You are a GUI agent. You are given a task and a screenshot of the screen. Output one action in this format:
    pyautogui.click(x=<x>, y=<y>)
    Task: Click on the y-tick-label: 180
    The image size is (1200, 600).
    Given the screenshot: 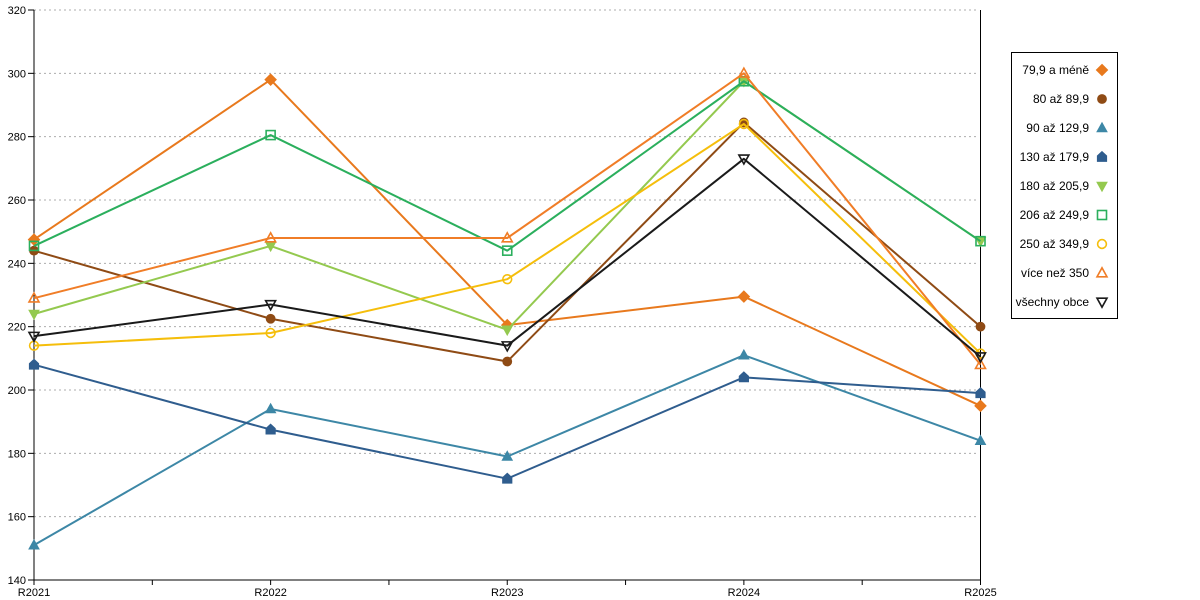 What is the action you would take?
    pyautogui.click(x=17, y=454)
    